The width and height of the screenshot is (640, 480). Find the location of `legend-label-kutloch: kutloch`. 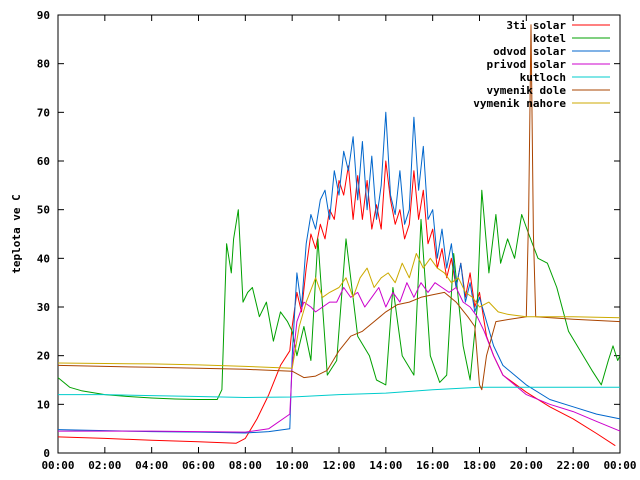

legend-label-kutloch: kutloch is located at coordinates (543, 77).